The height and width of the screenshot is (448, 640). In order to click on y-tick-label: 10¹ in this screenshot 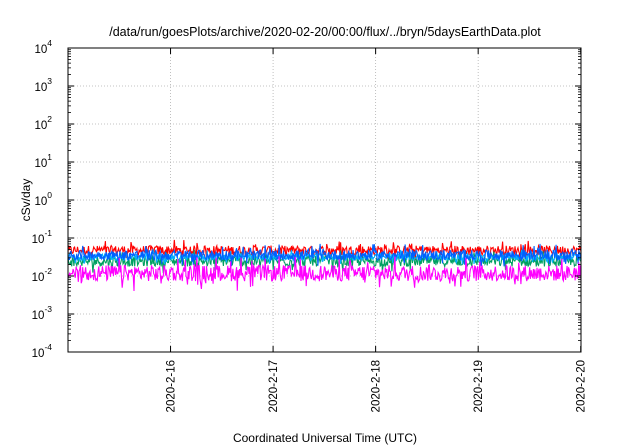, I will do `click(43, 161)`.